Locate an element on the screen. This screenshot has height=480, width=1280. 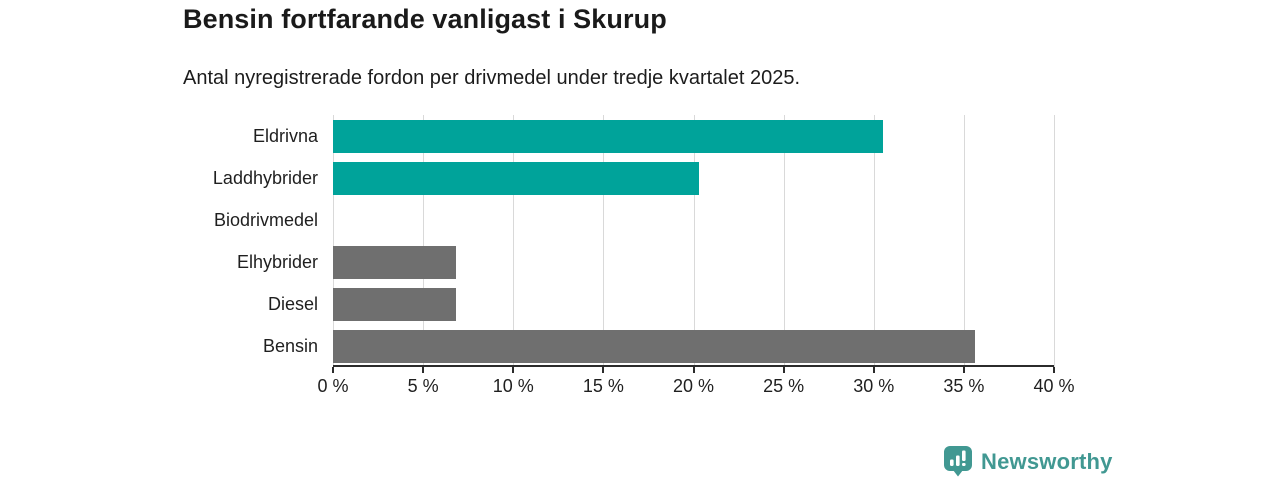
bar-row-diesel is located at coordinates (693, 304).